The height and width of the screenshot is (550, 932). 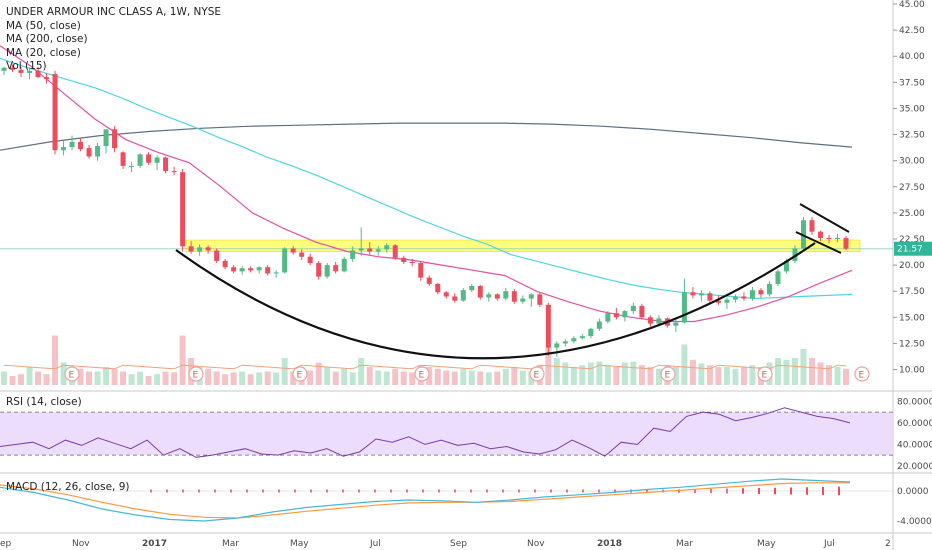 What do you see at coordinates (912, 240) in the screenshot?
I see `price-tick-label: 22.50` at bounding box center [912, 240].